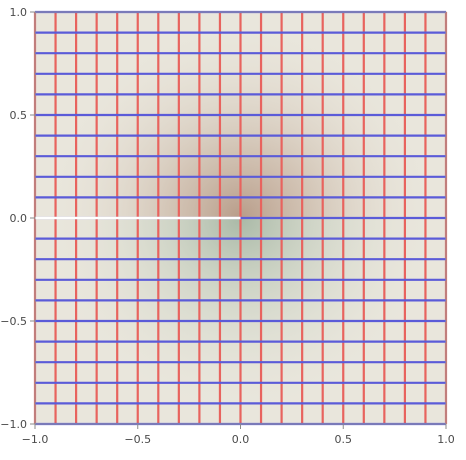 This screenshot has width=466, height=460. What do you see at coordinates (446, 439) in the screenshot?
I see `x-tick-label: 1.0` at bounding box center [446, 439].